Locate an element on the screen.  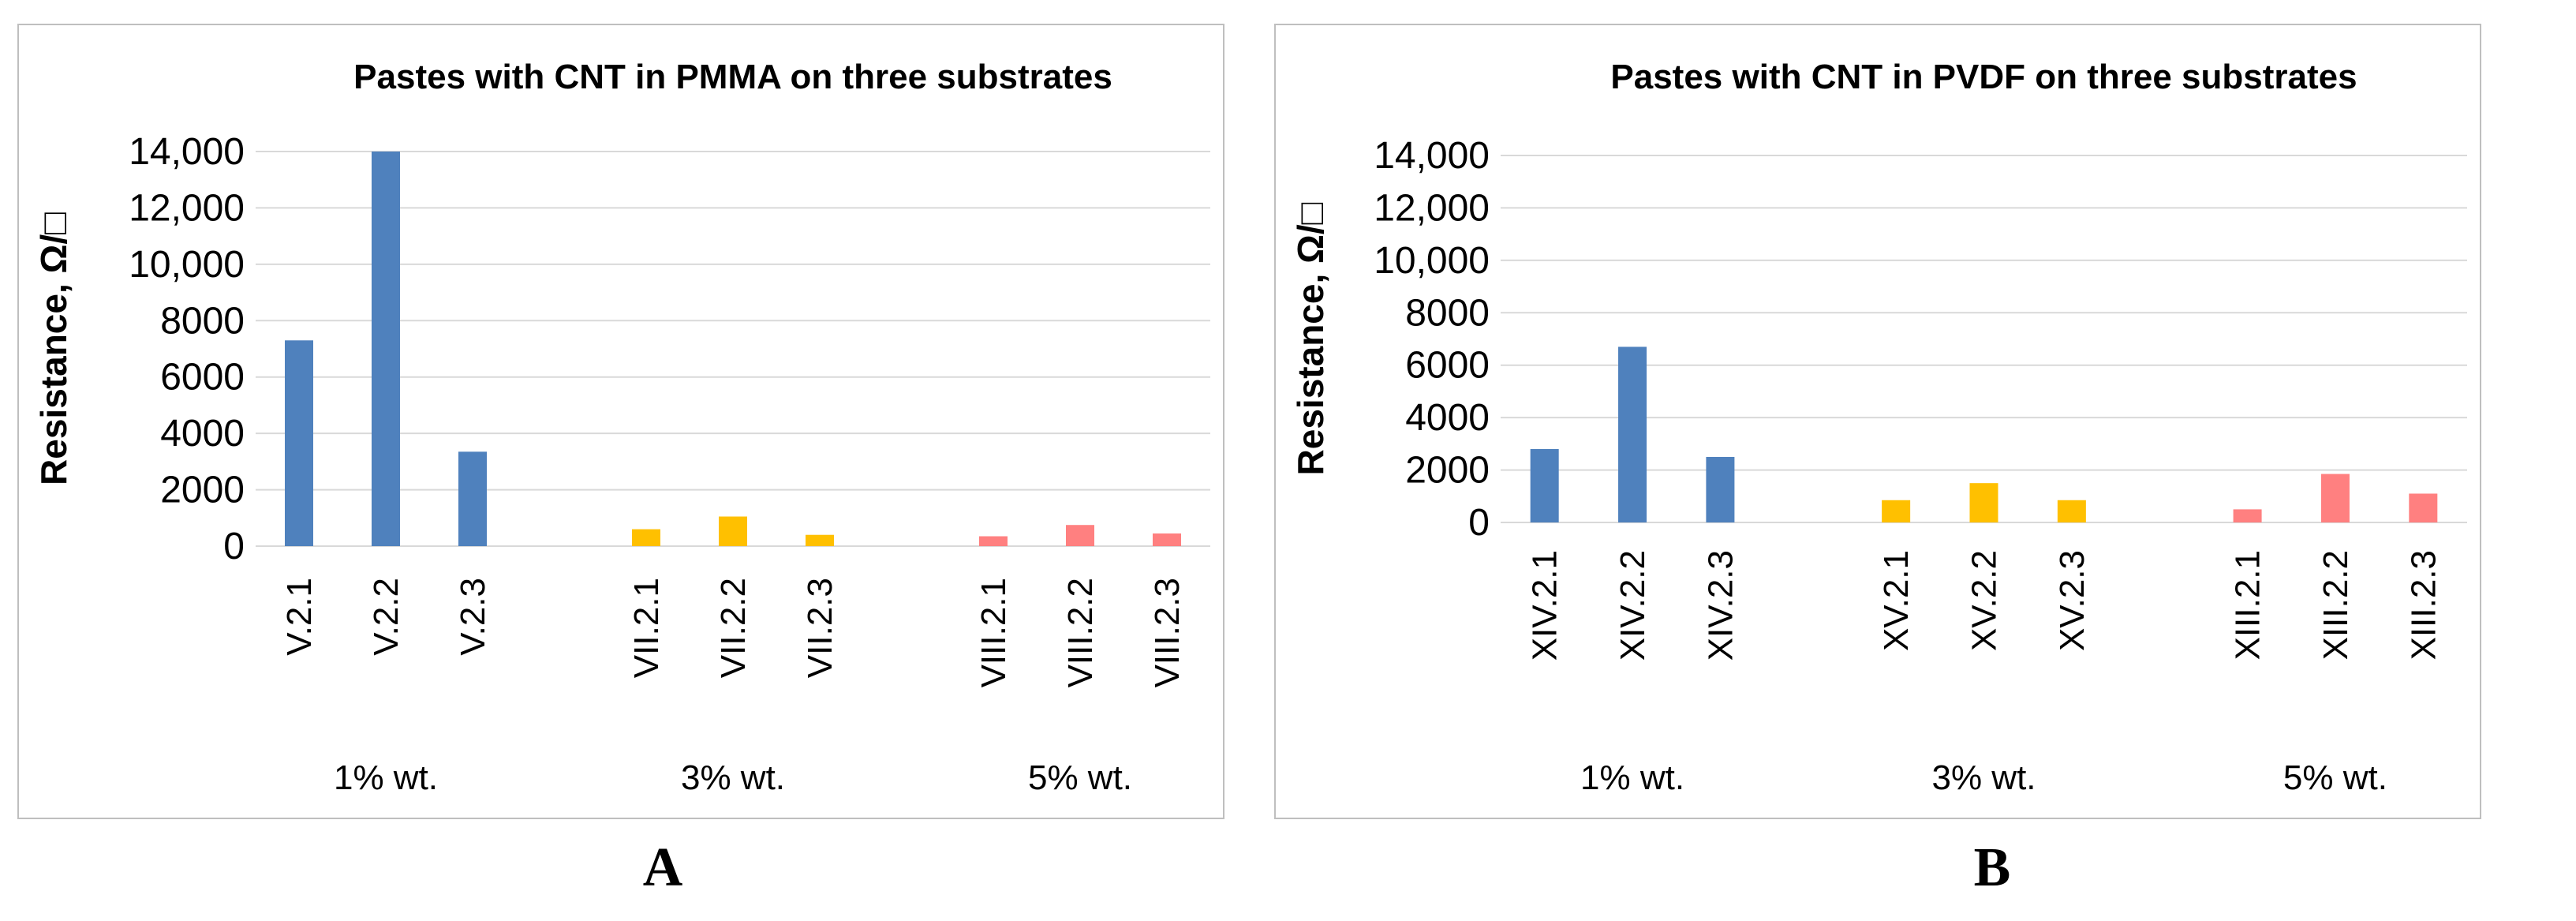
x-tick-label: XV.2.1 is located at coordinates (1896, 600).